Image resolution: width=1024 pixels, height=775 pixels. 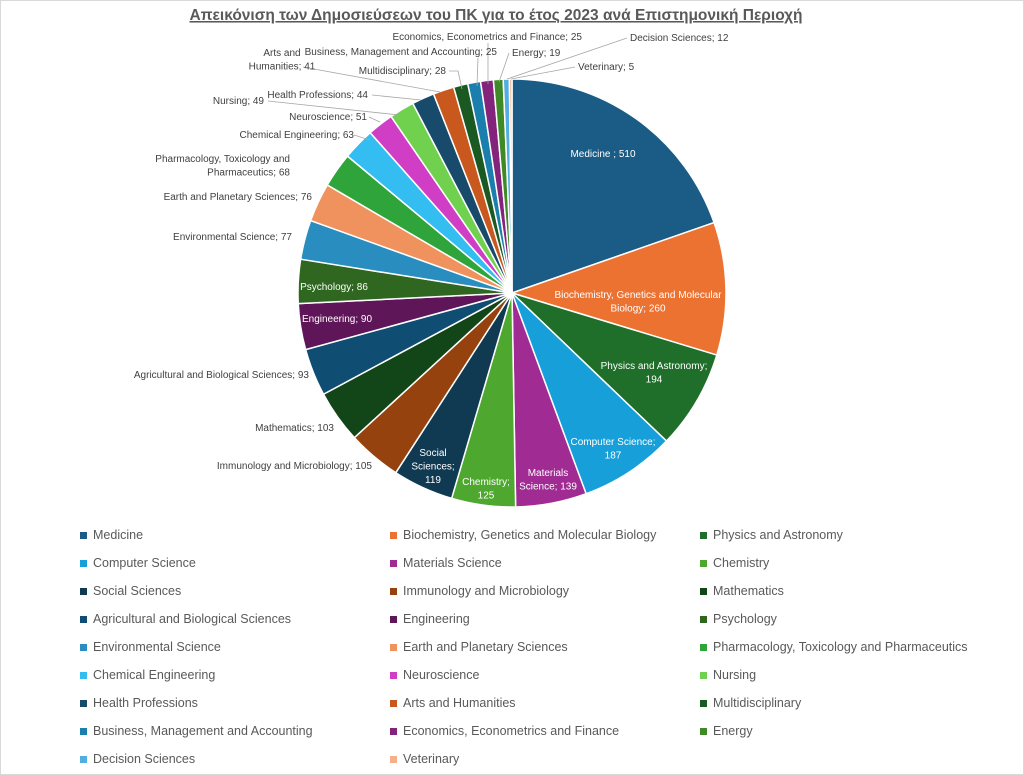 I want to click on data-label-environmental-science: Environmental Science; 77, so click(x=232, y=237).